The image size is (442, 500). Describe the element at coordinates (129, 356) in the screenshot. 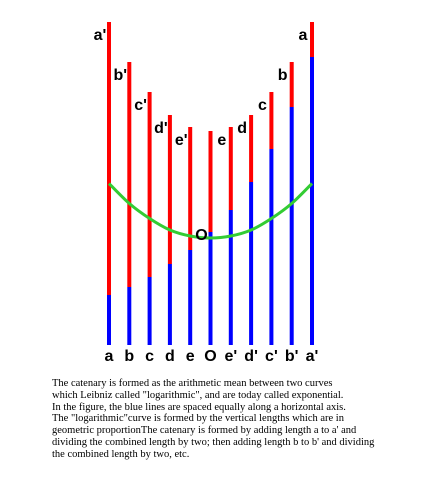

I see `bar-bottom-label: b` at that location.